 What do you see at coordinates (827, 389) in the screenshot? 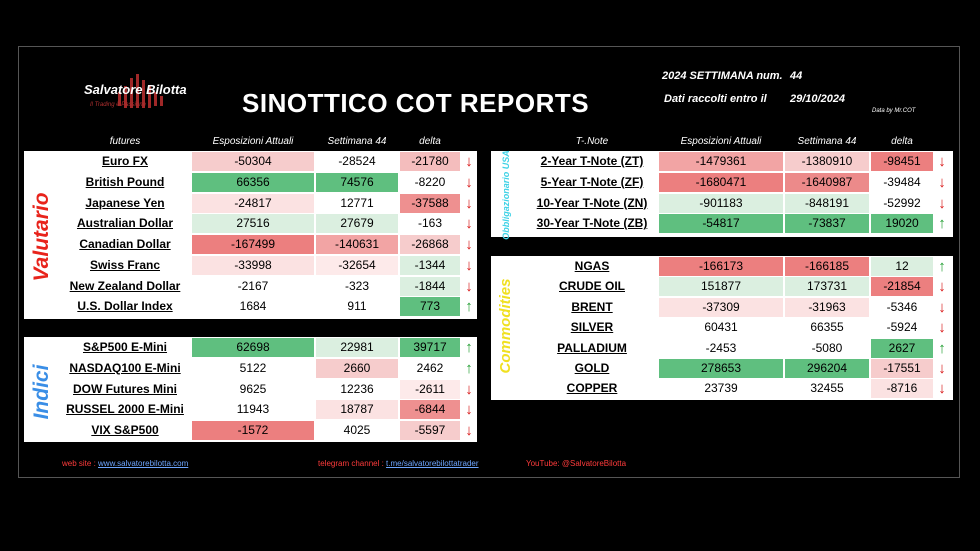
I see `row-week: 32455` at bounding box center [827, 389].